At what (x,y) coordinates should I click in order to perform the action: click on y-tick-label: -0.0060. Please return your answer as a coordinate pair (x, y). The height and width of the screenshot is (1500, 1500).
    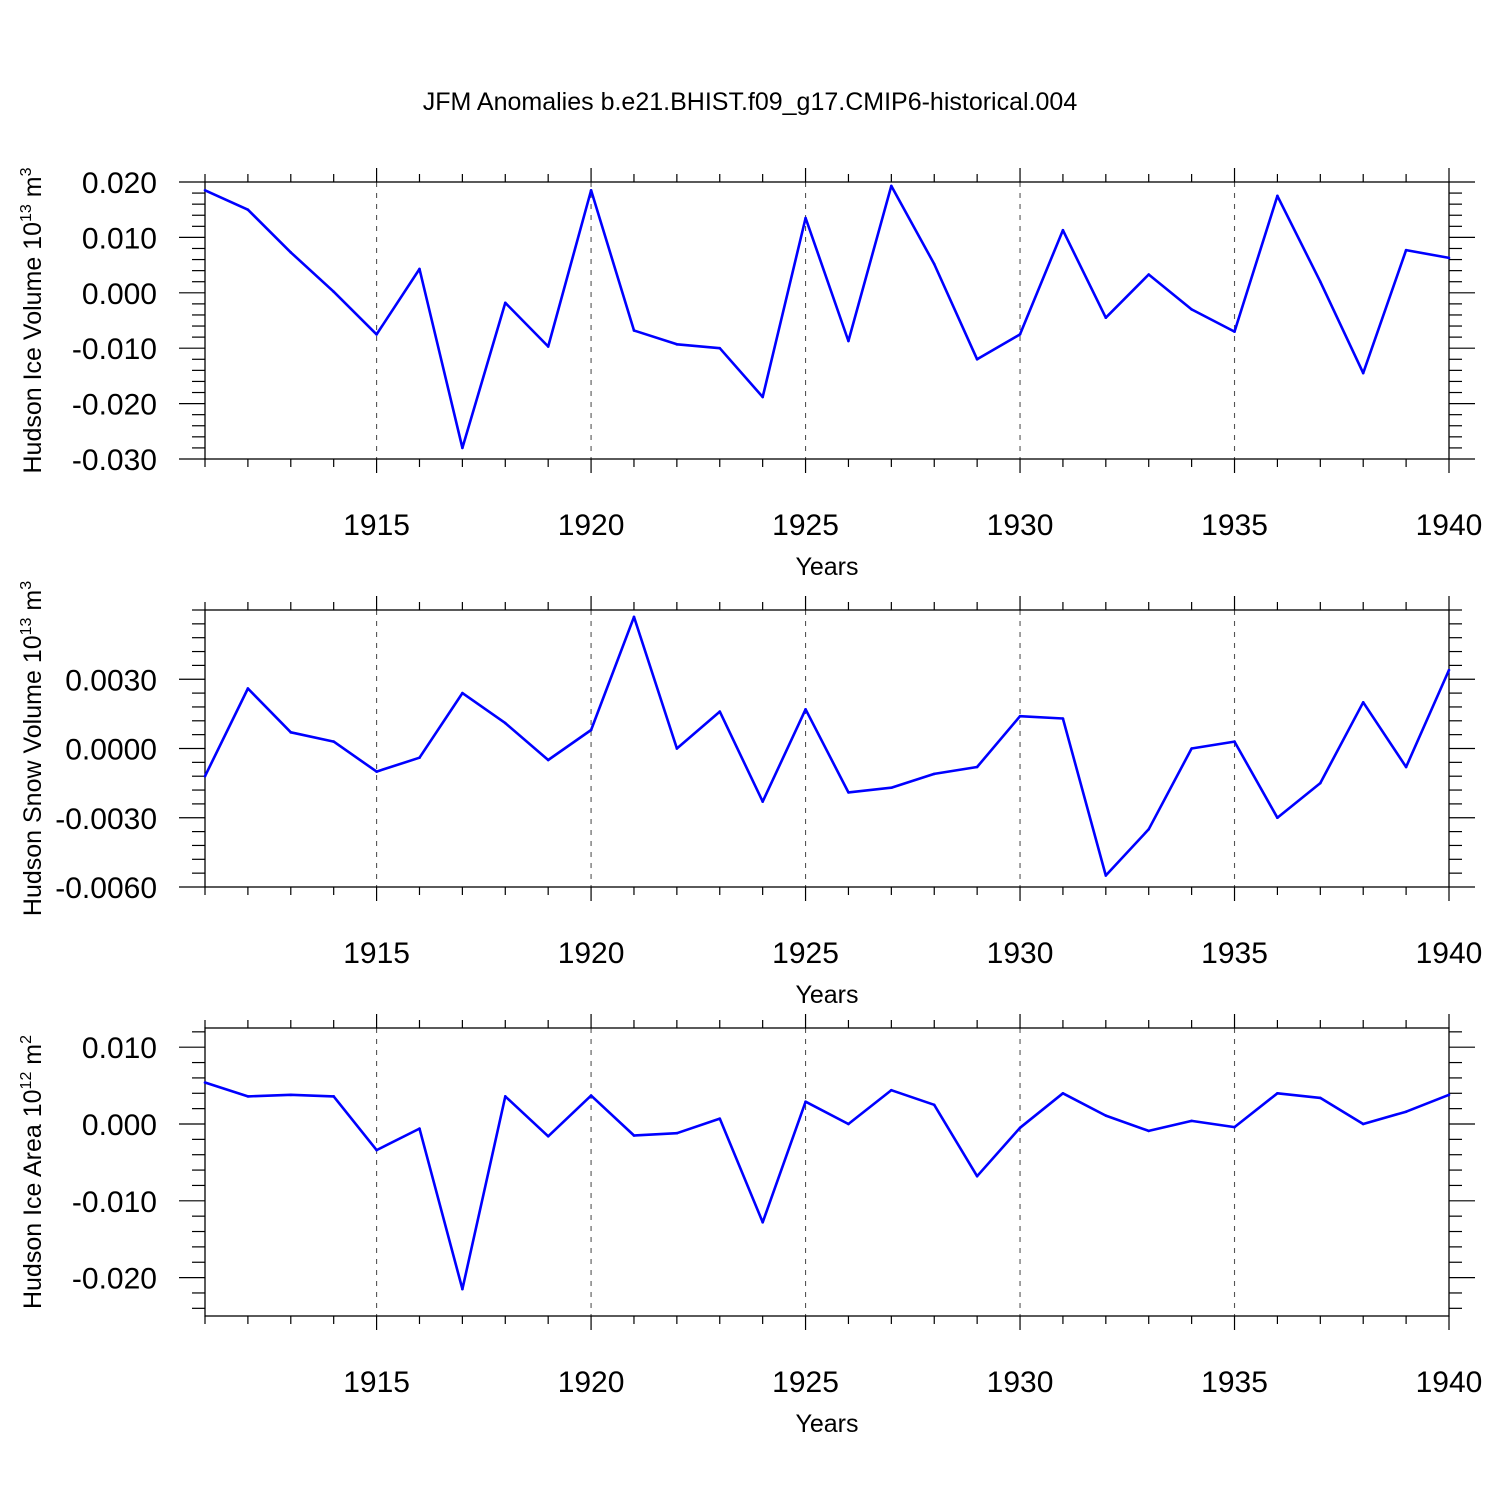
    Looking at the image, I should click on (106, 888).